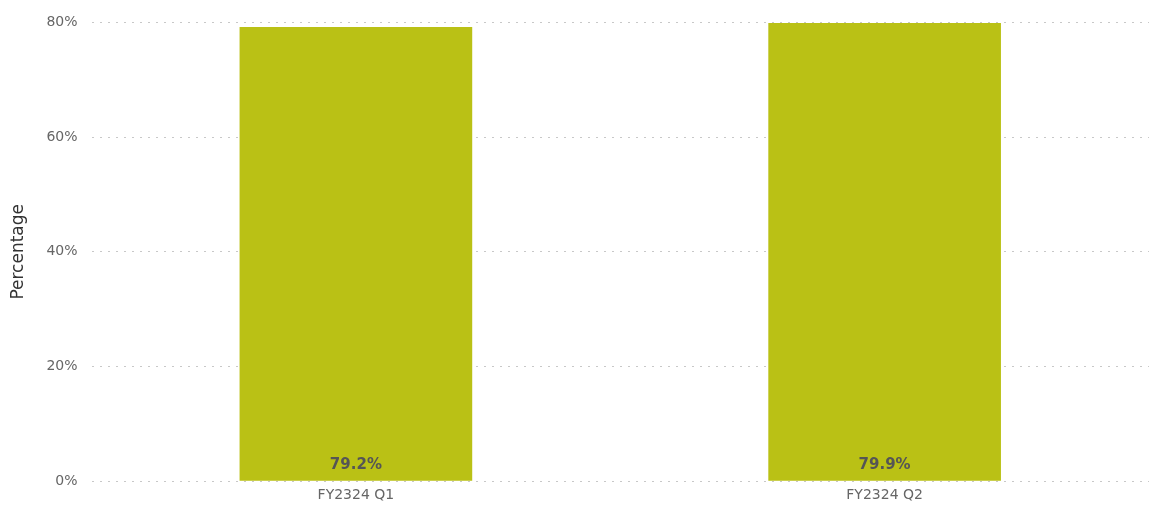 The width and height of the screenshot is (1157, 514). What do you see at coordinates (884, 494) in the screenshot?
I see `x-tick-label: FY2324 Q2` at bounding box center [884, 494].